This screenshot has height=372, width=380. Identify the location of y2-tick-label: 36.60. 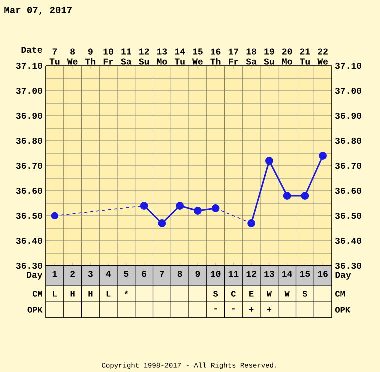
(348, 191).